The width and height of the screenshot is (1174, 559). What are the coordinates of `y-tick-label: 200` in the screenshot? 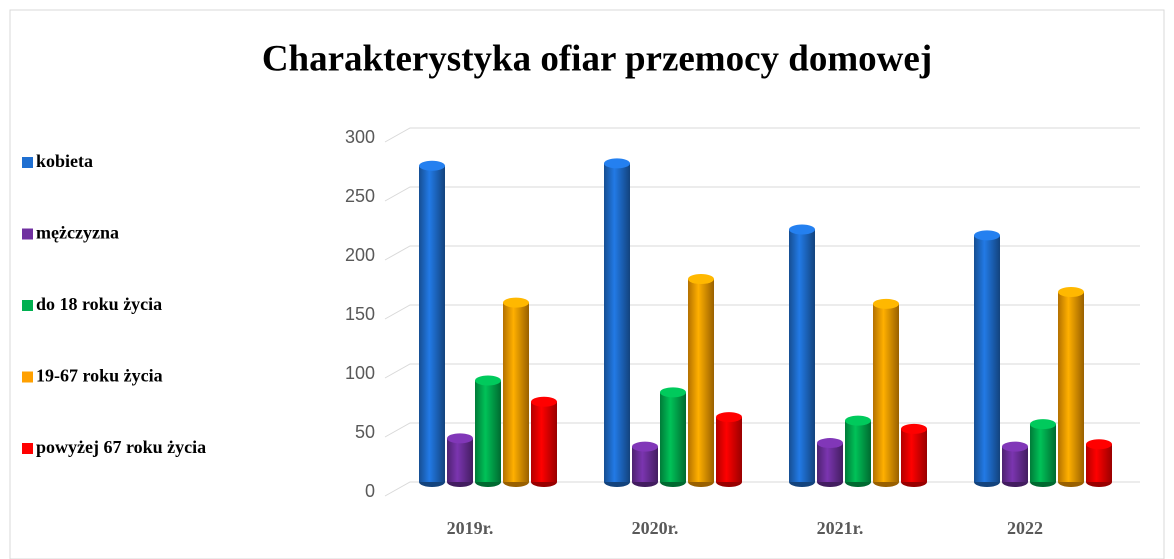 It's located at (360, 255).